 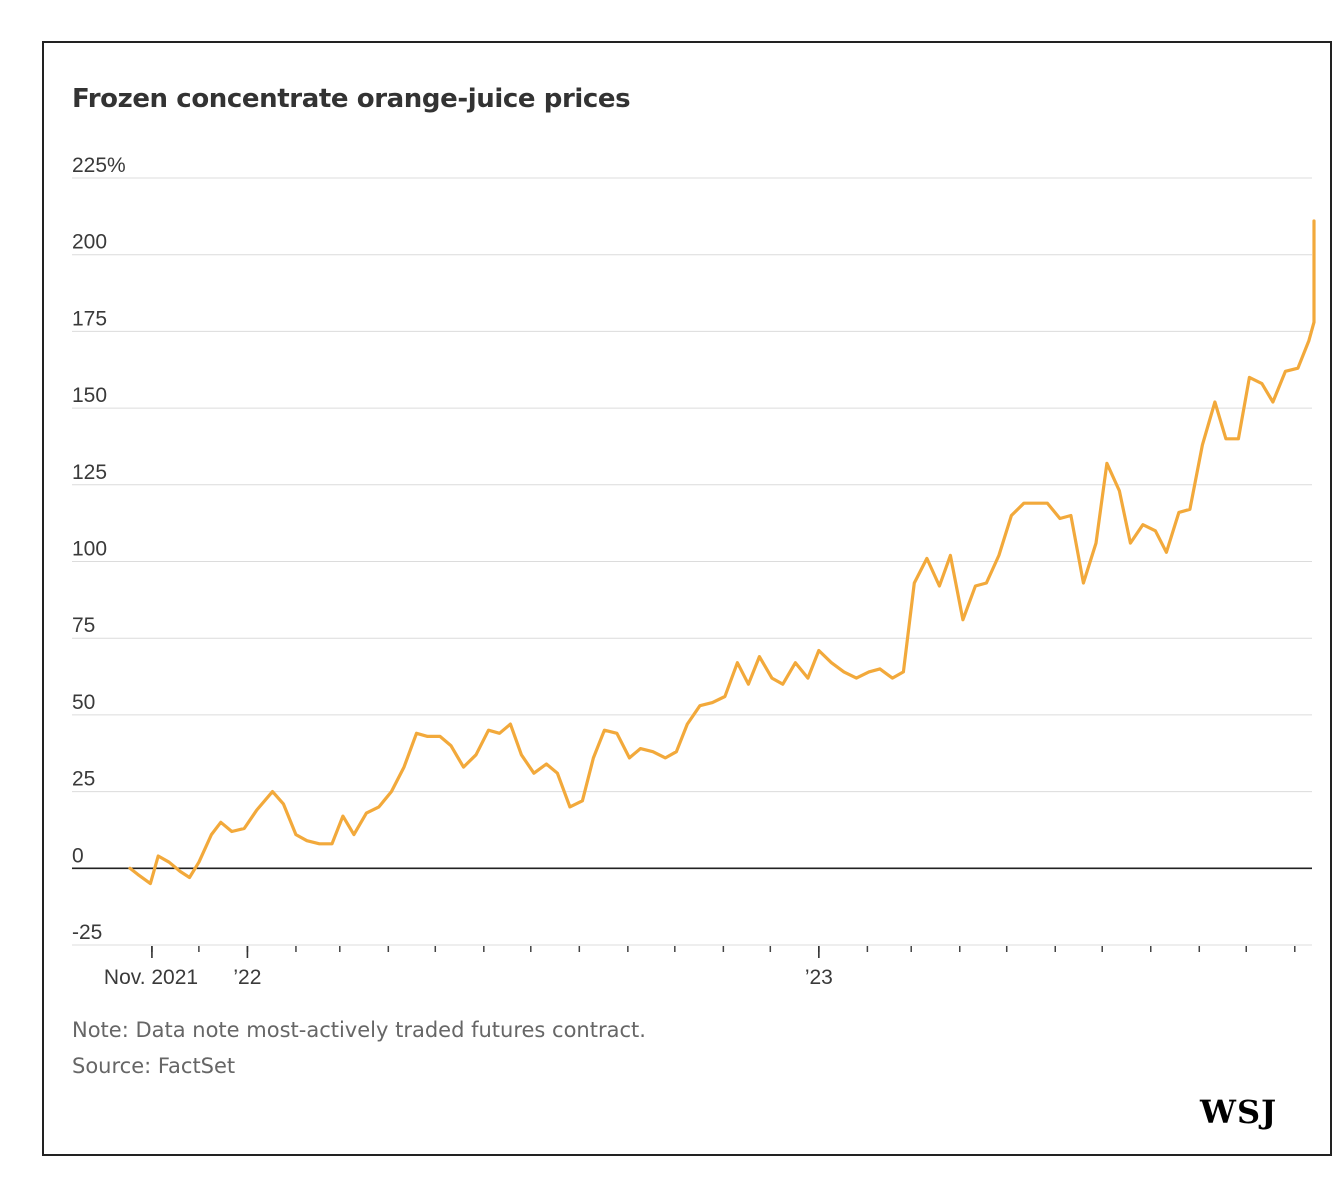 What do you see at coordinates (700, 967) in the screenshot?
I see `x-axis-ticks: Nov. 2021 ’22 ’23` at bounding box center [700, 967].